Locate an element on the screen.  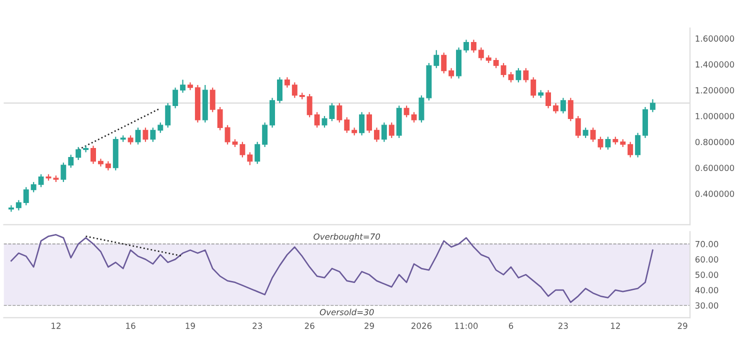
ref-line-label: Overbought=70 is located at coordinates (347, 237).